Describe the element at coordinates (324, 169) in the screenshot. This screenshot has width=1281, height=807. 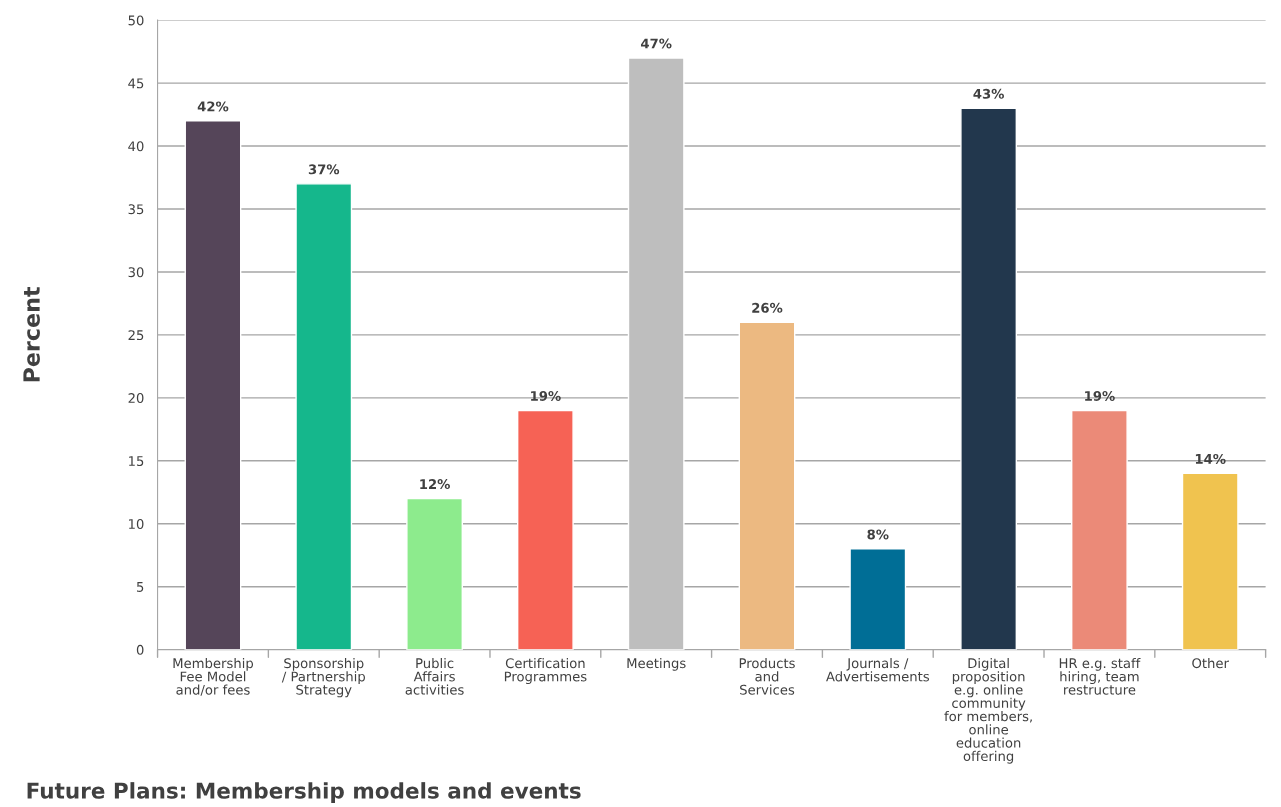
I see `data-label: 37%` at that location.